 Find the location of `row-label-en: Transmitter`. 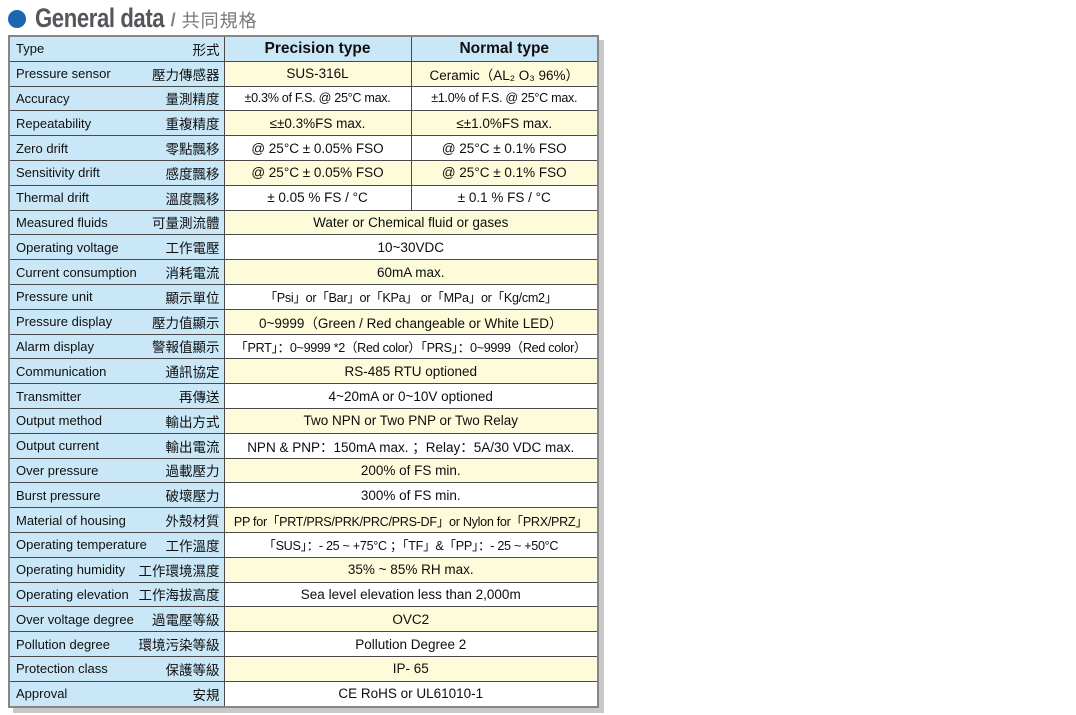

row-label-en: Transmitter is located at coordinates (49, 396).